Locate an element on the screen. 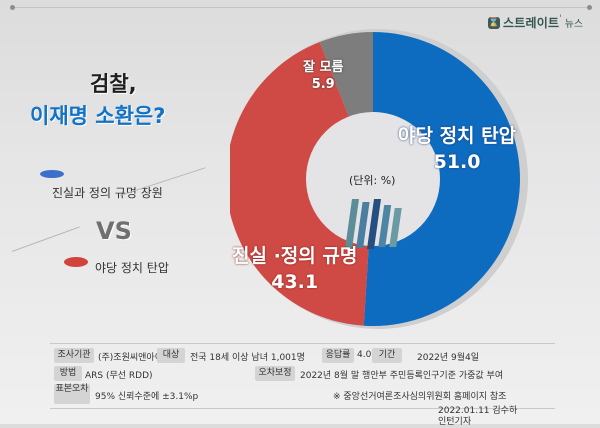 The width and height of the screenshot is (600, 428). period-value: 2022년 9월4일 is located at coordinates (448, 358).